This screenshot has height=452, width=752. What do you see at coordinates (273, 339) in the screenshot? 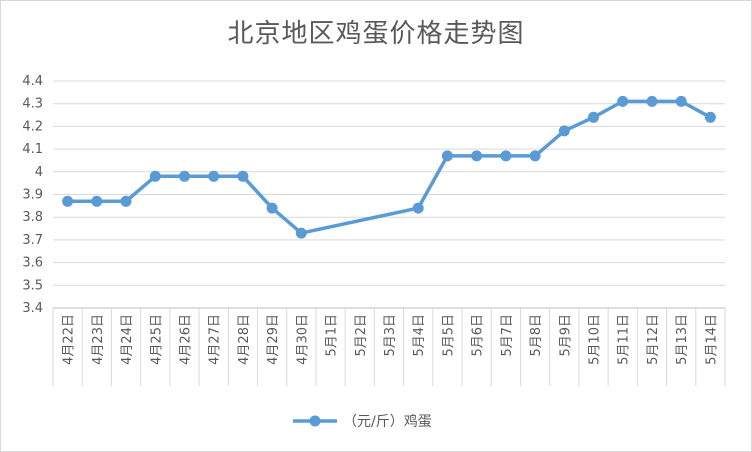
I see `x-tick-label: 4月29日` at bounding box center [273, 339].